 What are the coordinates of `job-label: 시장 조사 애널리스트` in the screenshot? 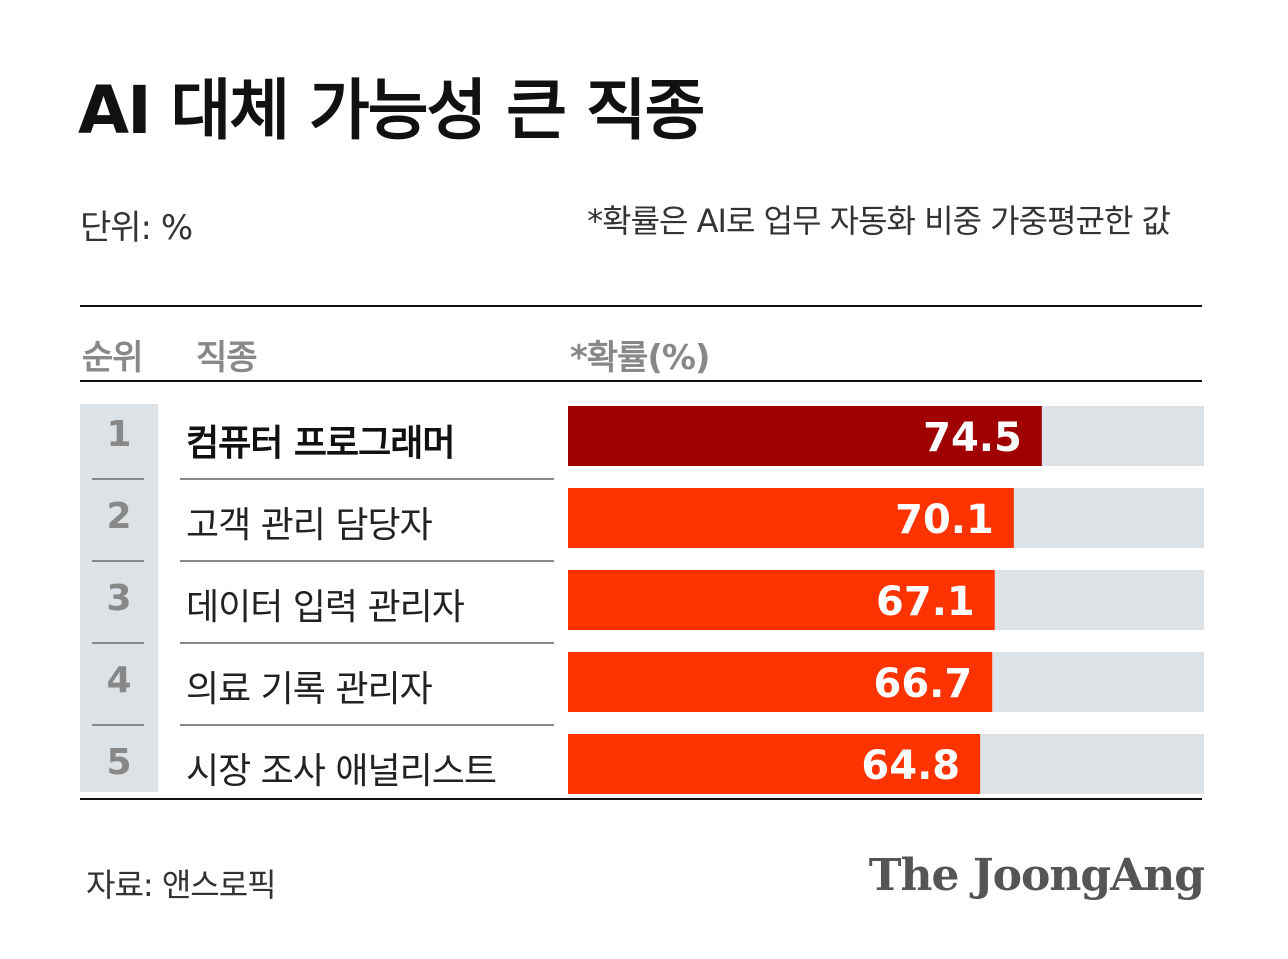 It's located at (341, 771).